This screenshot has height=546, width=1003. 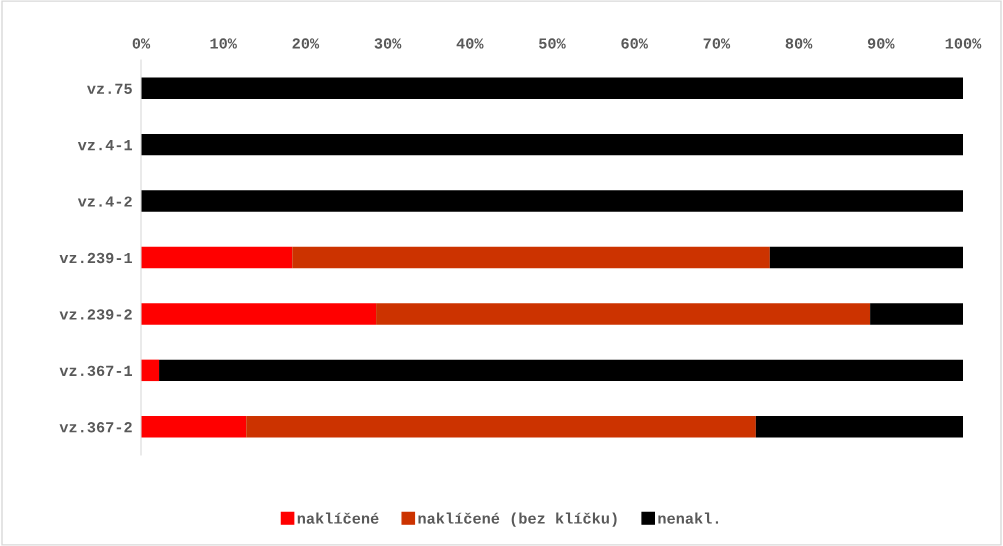 What do you see at coordinates (552, 43) in the screenshot?
I see `x-tick-label: 50%` at bounding box center [552, 43].